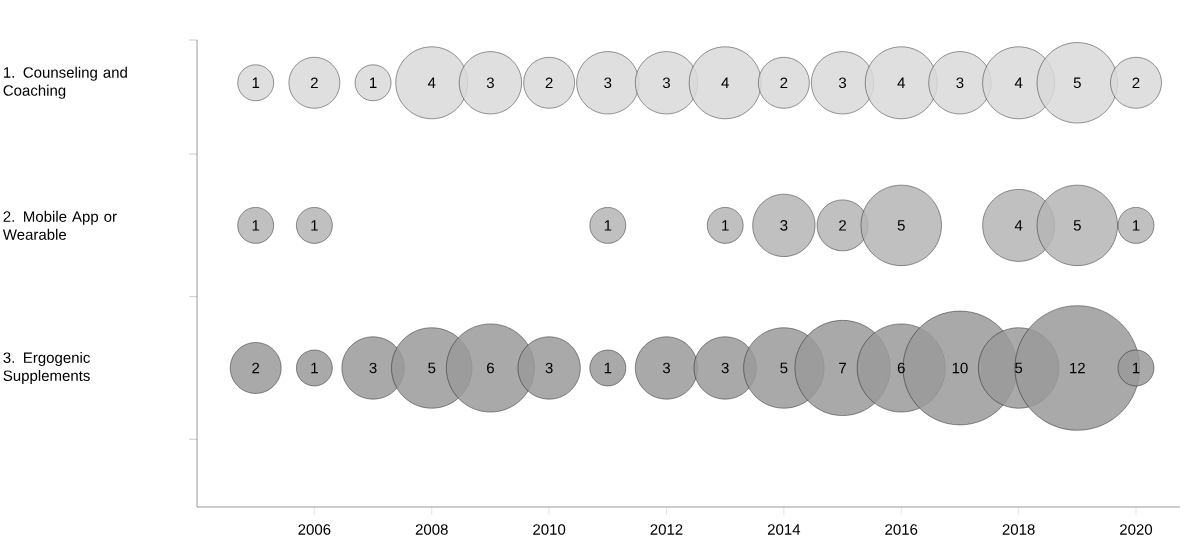 This screenshot has width=1193, height=550. What do you see at coordinates (901, 529) in the screenshot?
I see `x-tick-label: 2016` at bounding box center [901, 529].